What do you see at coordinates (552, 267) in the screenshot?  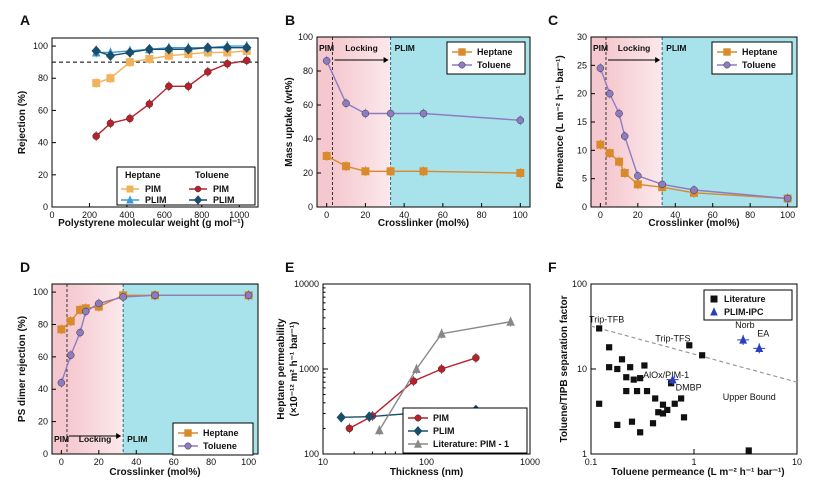 I see `panel-f-letter: F` at bounding box center [552, 267].